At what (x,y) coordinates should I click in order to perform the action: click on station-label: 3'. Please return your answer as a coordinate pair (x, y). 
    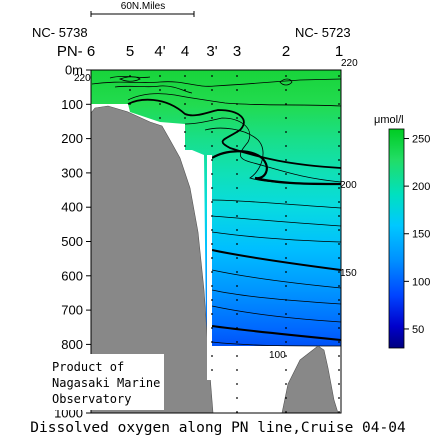
    Looking at the image, I should click on (211, 51).